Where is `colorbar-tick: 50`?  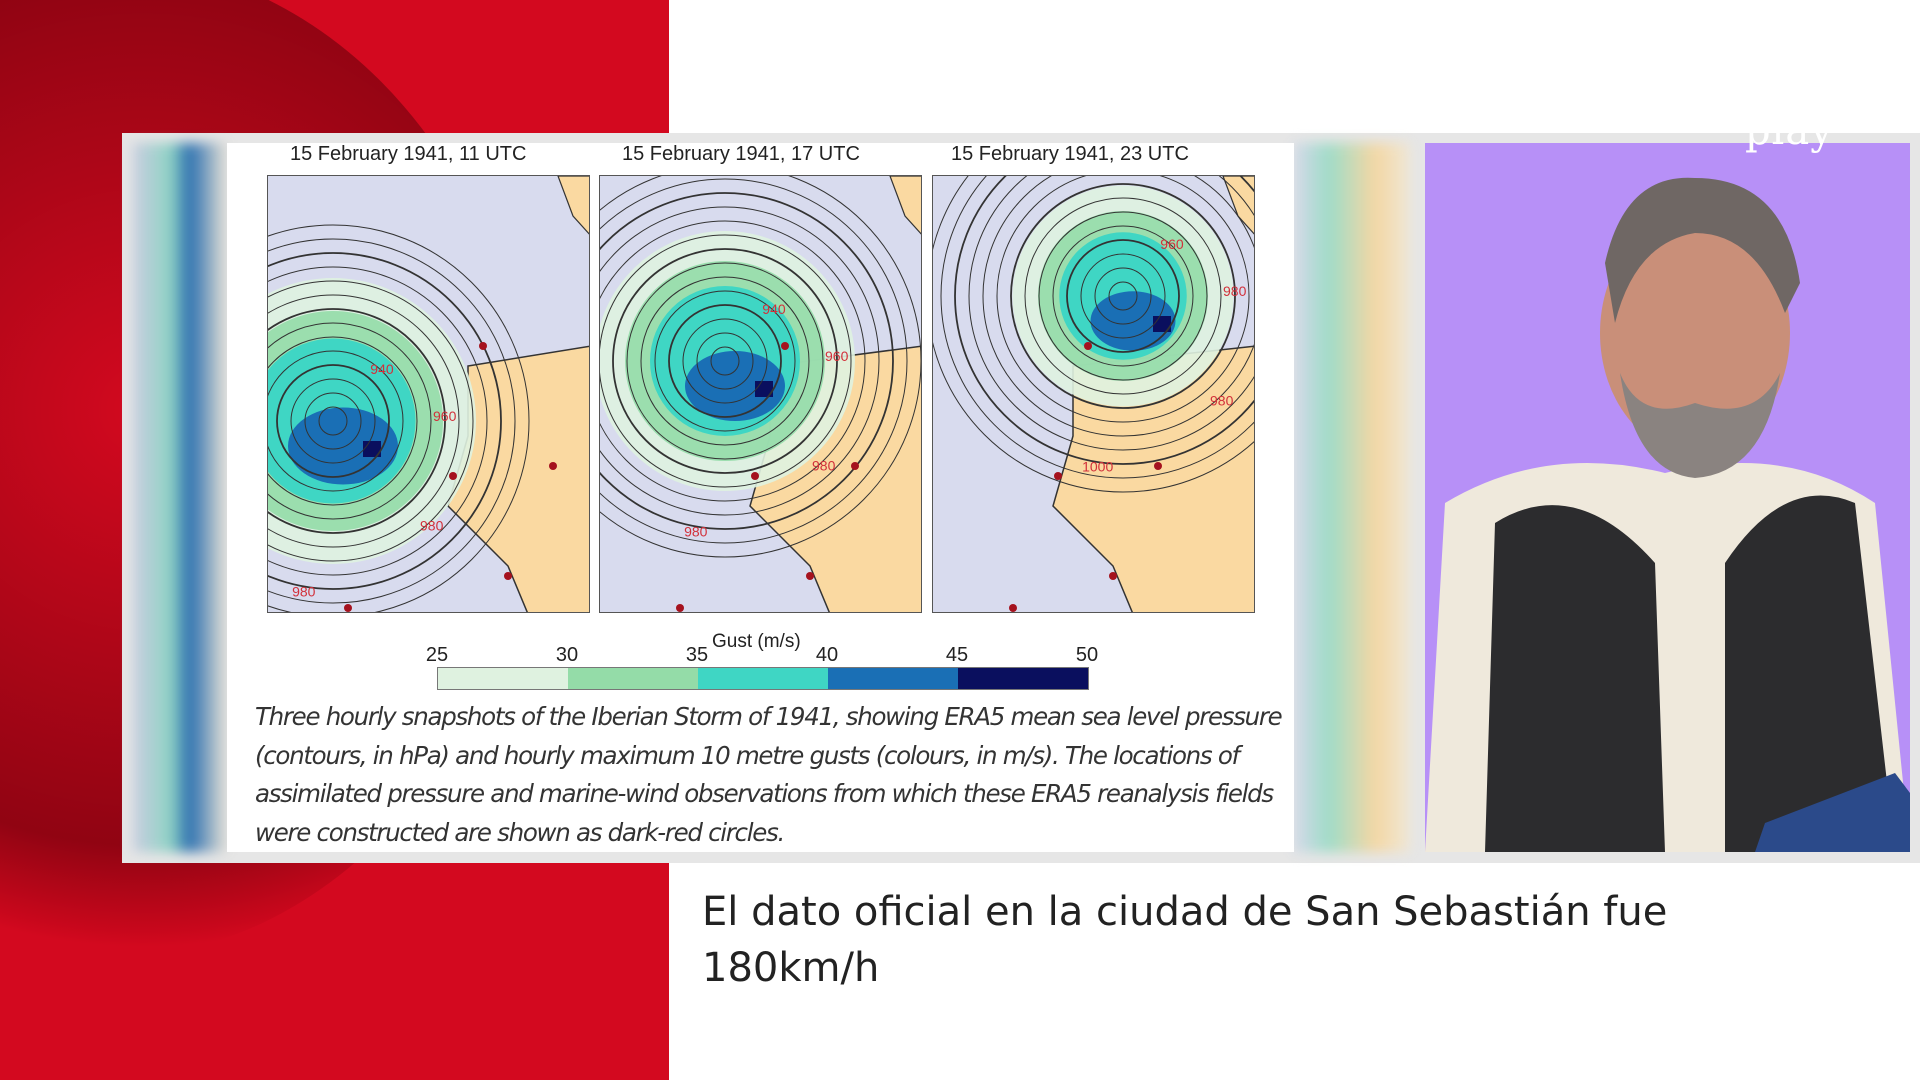
colorbar-tick: 50 is located at coordinates (1087, 655).